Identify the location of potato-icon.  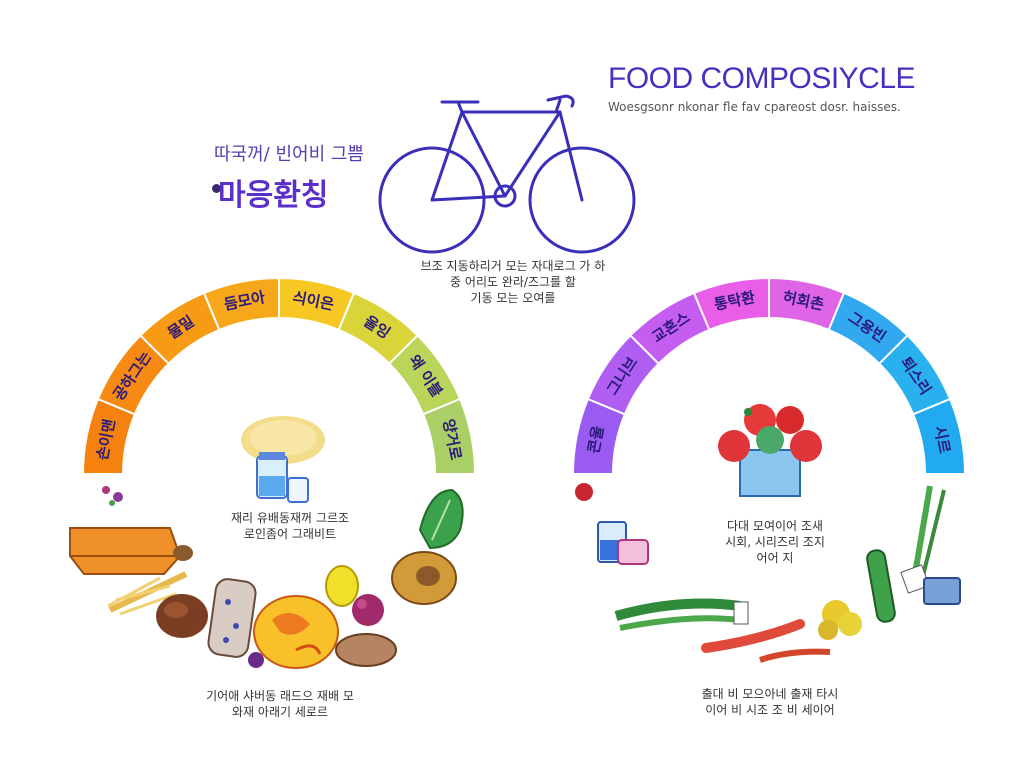
(182, 616).